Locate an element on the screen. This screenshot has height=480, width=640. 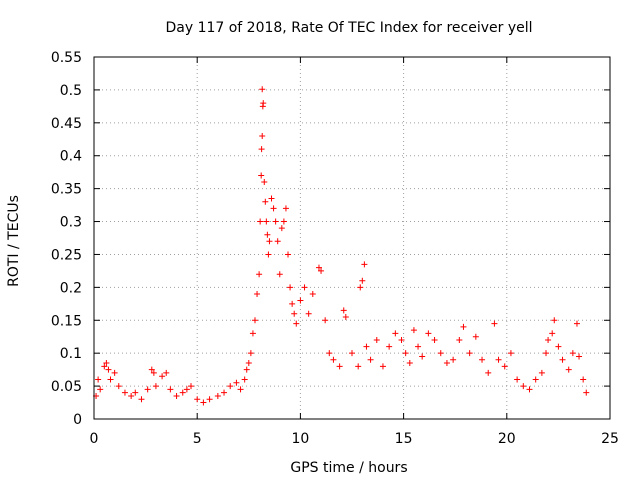
y-tick-label: 0.4 is located at coordinates (71, 157).